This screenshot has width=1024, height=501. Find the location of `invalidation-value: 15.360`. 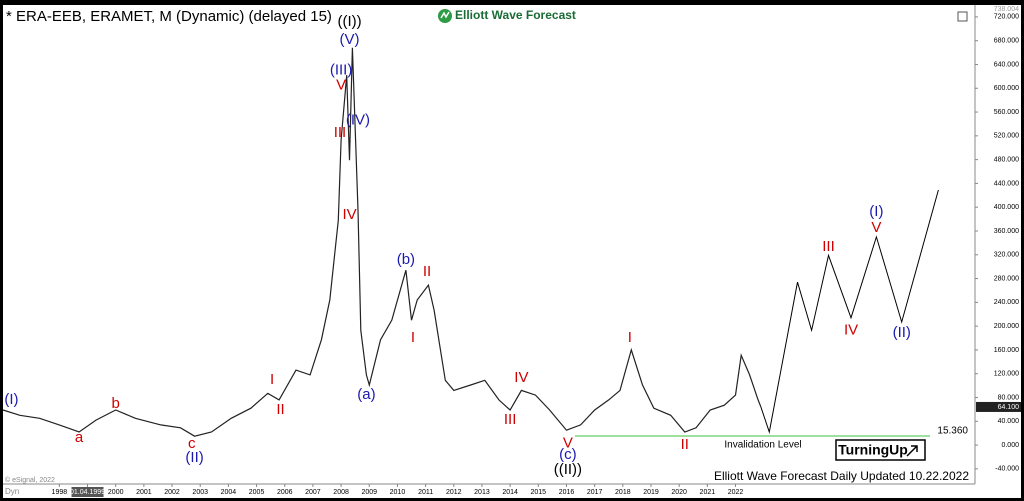

invalidation-value: 15.360 is located at coordinates (952, 431).